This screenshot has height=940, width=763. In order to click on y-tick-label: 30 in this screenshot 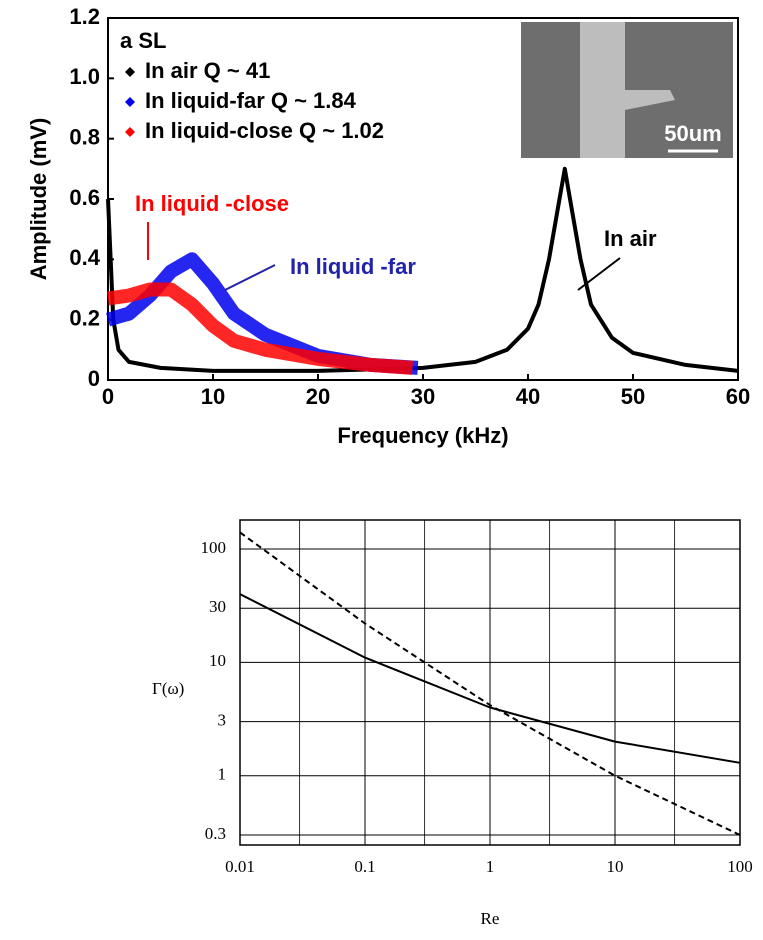, I will do `click(217, 606)`.